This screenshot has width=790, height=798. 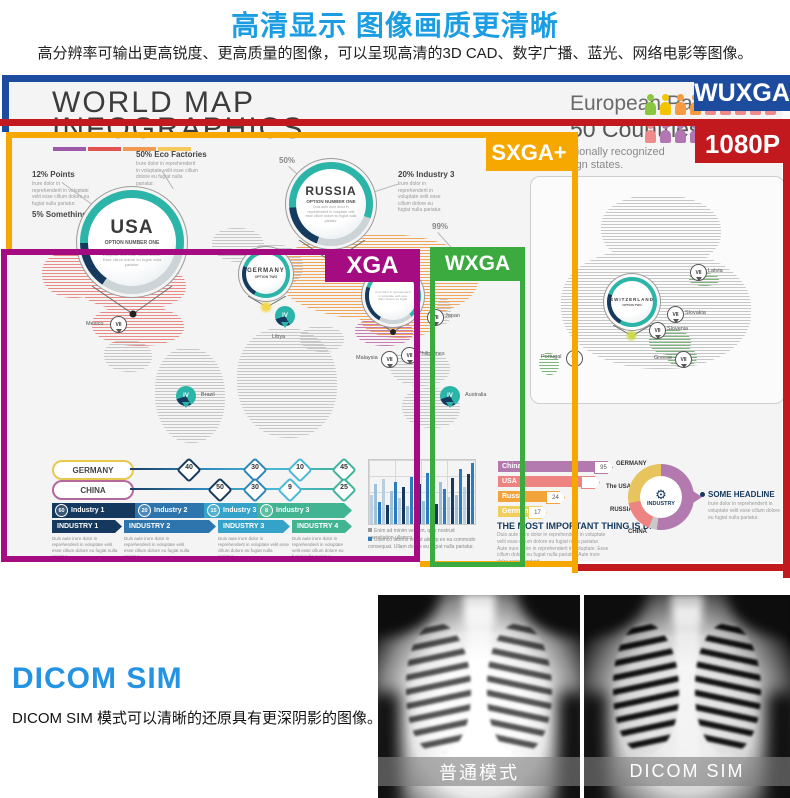 What do you see at coordinates (675, 314) in the screenshot?
I see `slovakia-pin: VII` at bounding box center [675, 314].